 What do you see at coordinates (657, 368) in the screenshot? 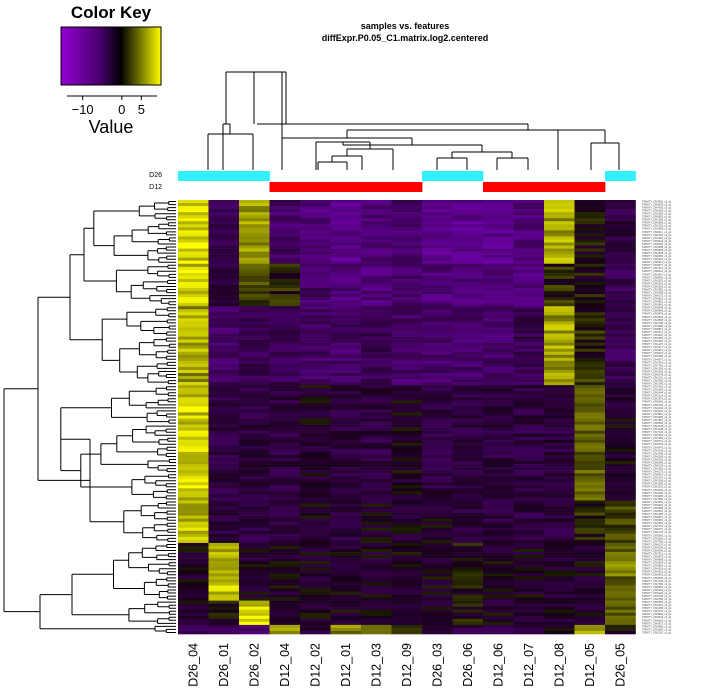
I see `row-label: TRINITY_DN1338_c3_g1` at bounding box center [657, 368].